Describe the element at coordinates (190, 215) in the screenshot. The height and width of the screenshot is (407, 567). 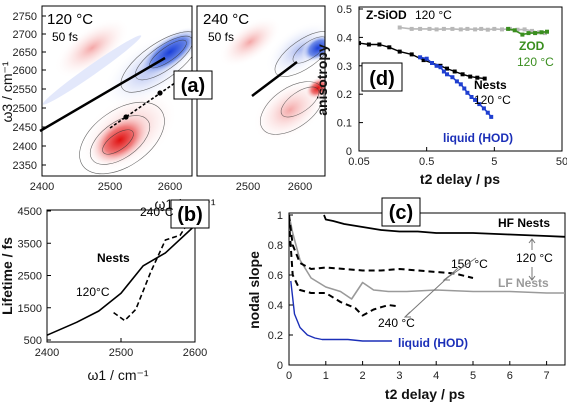
I see `panel-label-b: (b)` at that location.